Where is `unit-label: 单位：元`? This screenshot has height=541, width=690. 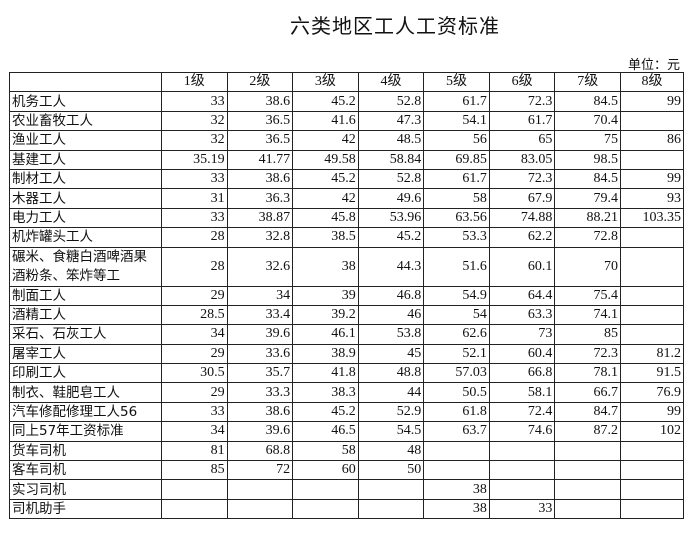 unit-label: 单位：元 is located at coordinates (653, 65).